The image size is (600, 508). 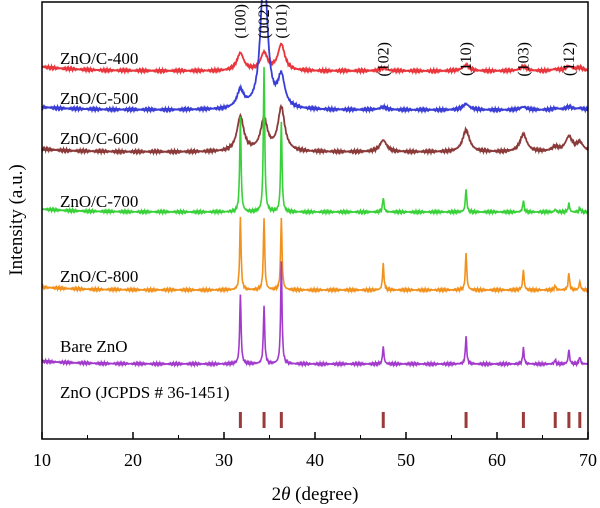 What do you see at coordinates (240, 21) in the screenshot?
I see `peak-label: (100)` at bounding box center [240, 21].